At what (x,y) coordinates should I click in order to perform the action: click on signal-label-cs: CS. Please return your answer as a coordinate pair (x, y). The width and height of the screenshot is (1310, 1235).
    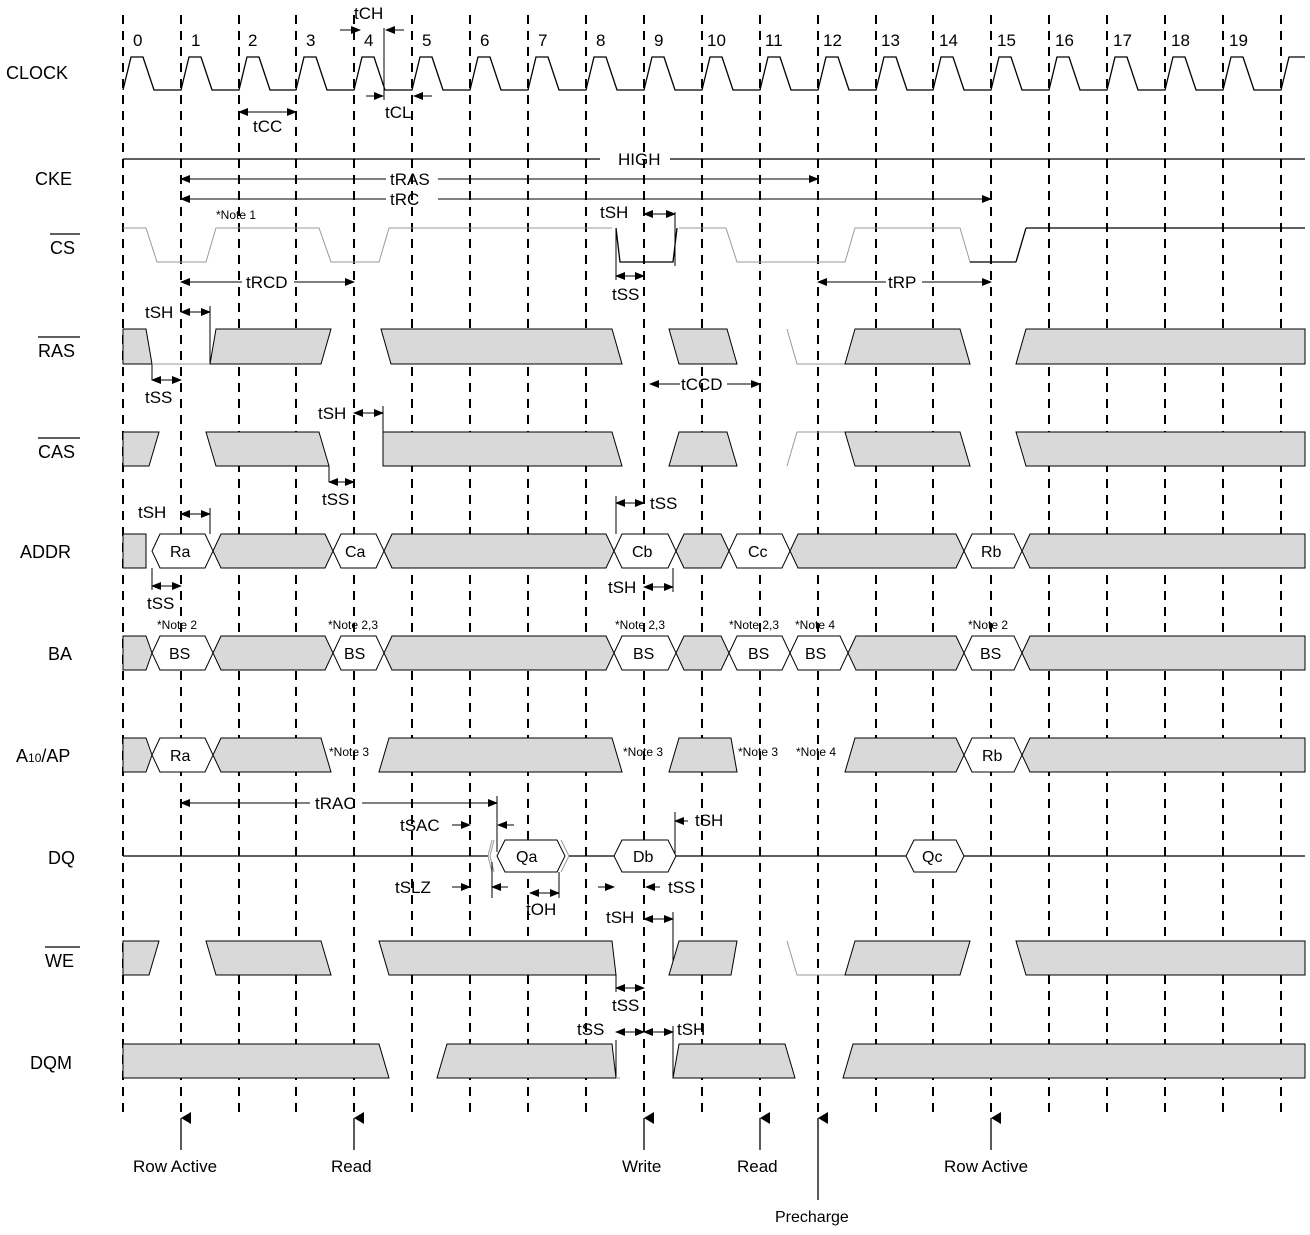
    Looking at the image, I should click on (62, 248).